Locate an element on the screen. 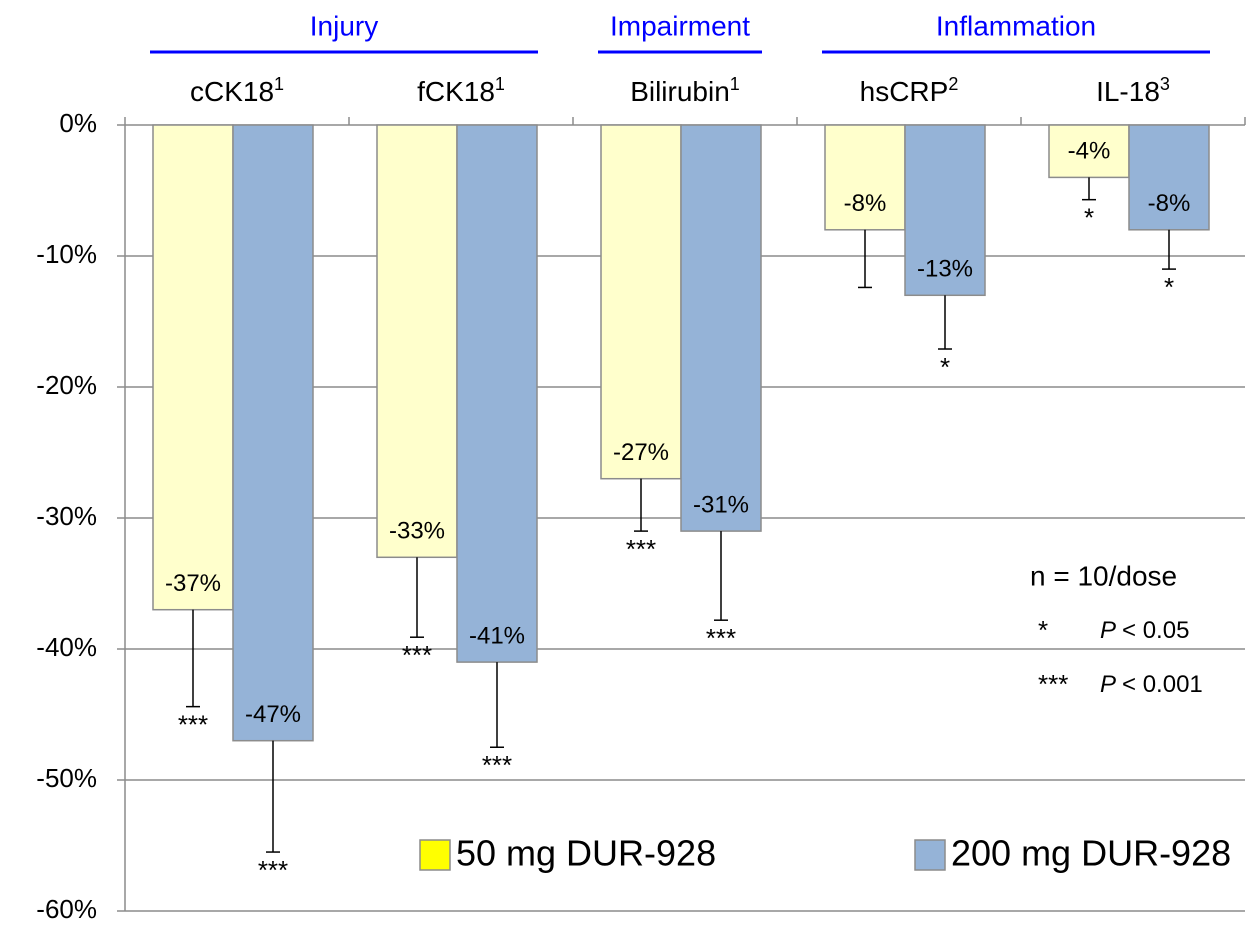 The width and height of the screenshot is (1248, 926). x-tick-label: hsCRP2 is located at coordinates (909, 91).